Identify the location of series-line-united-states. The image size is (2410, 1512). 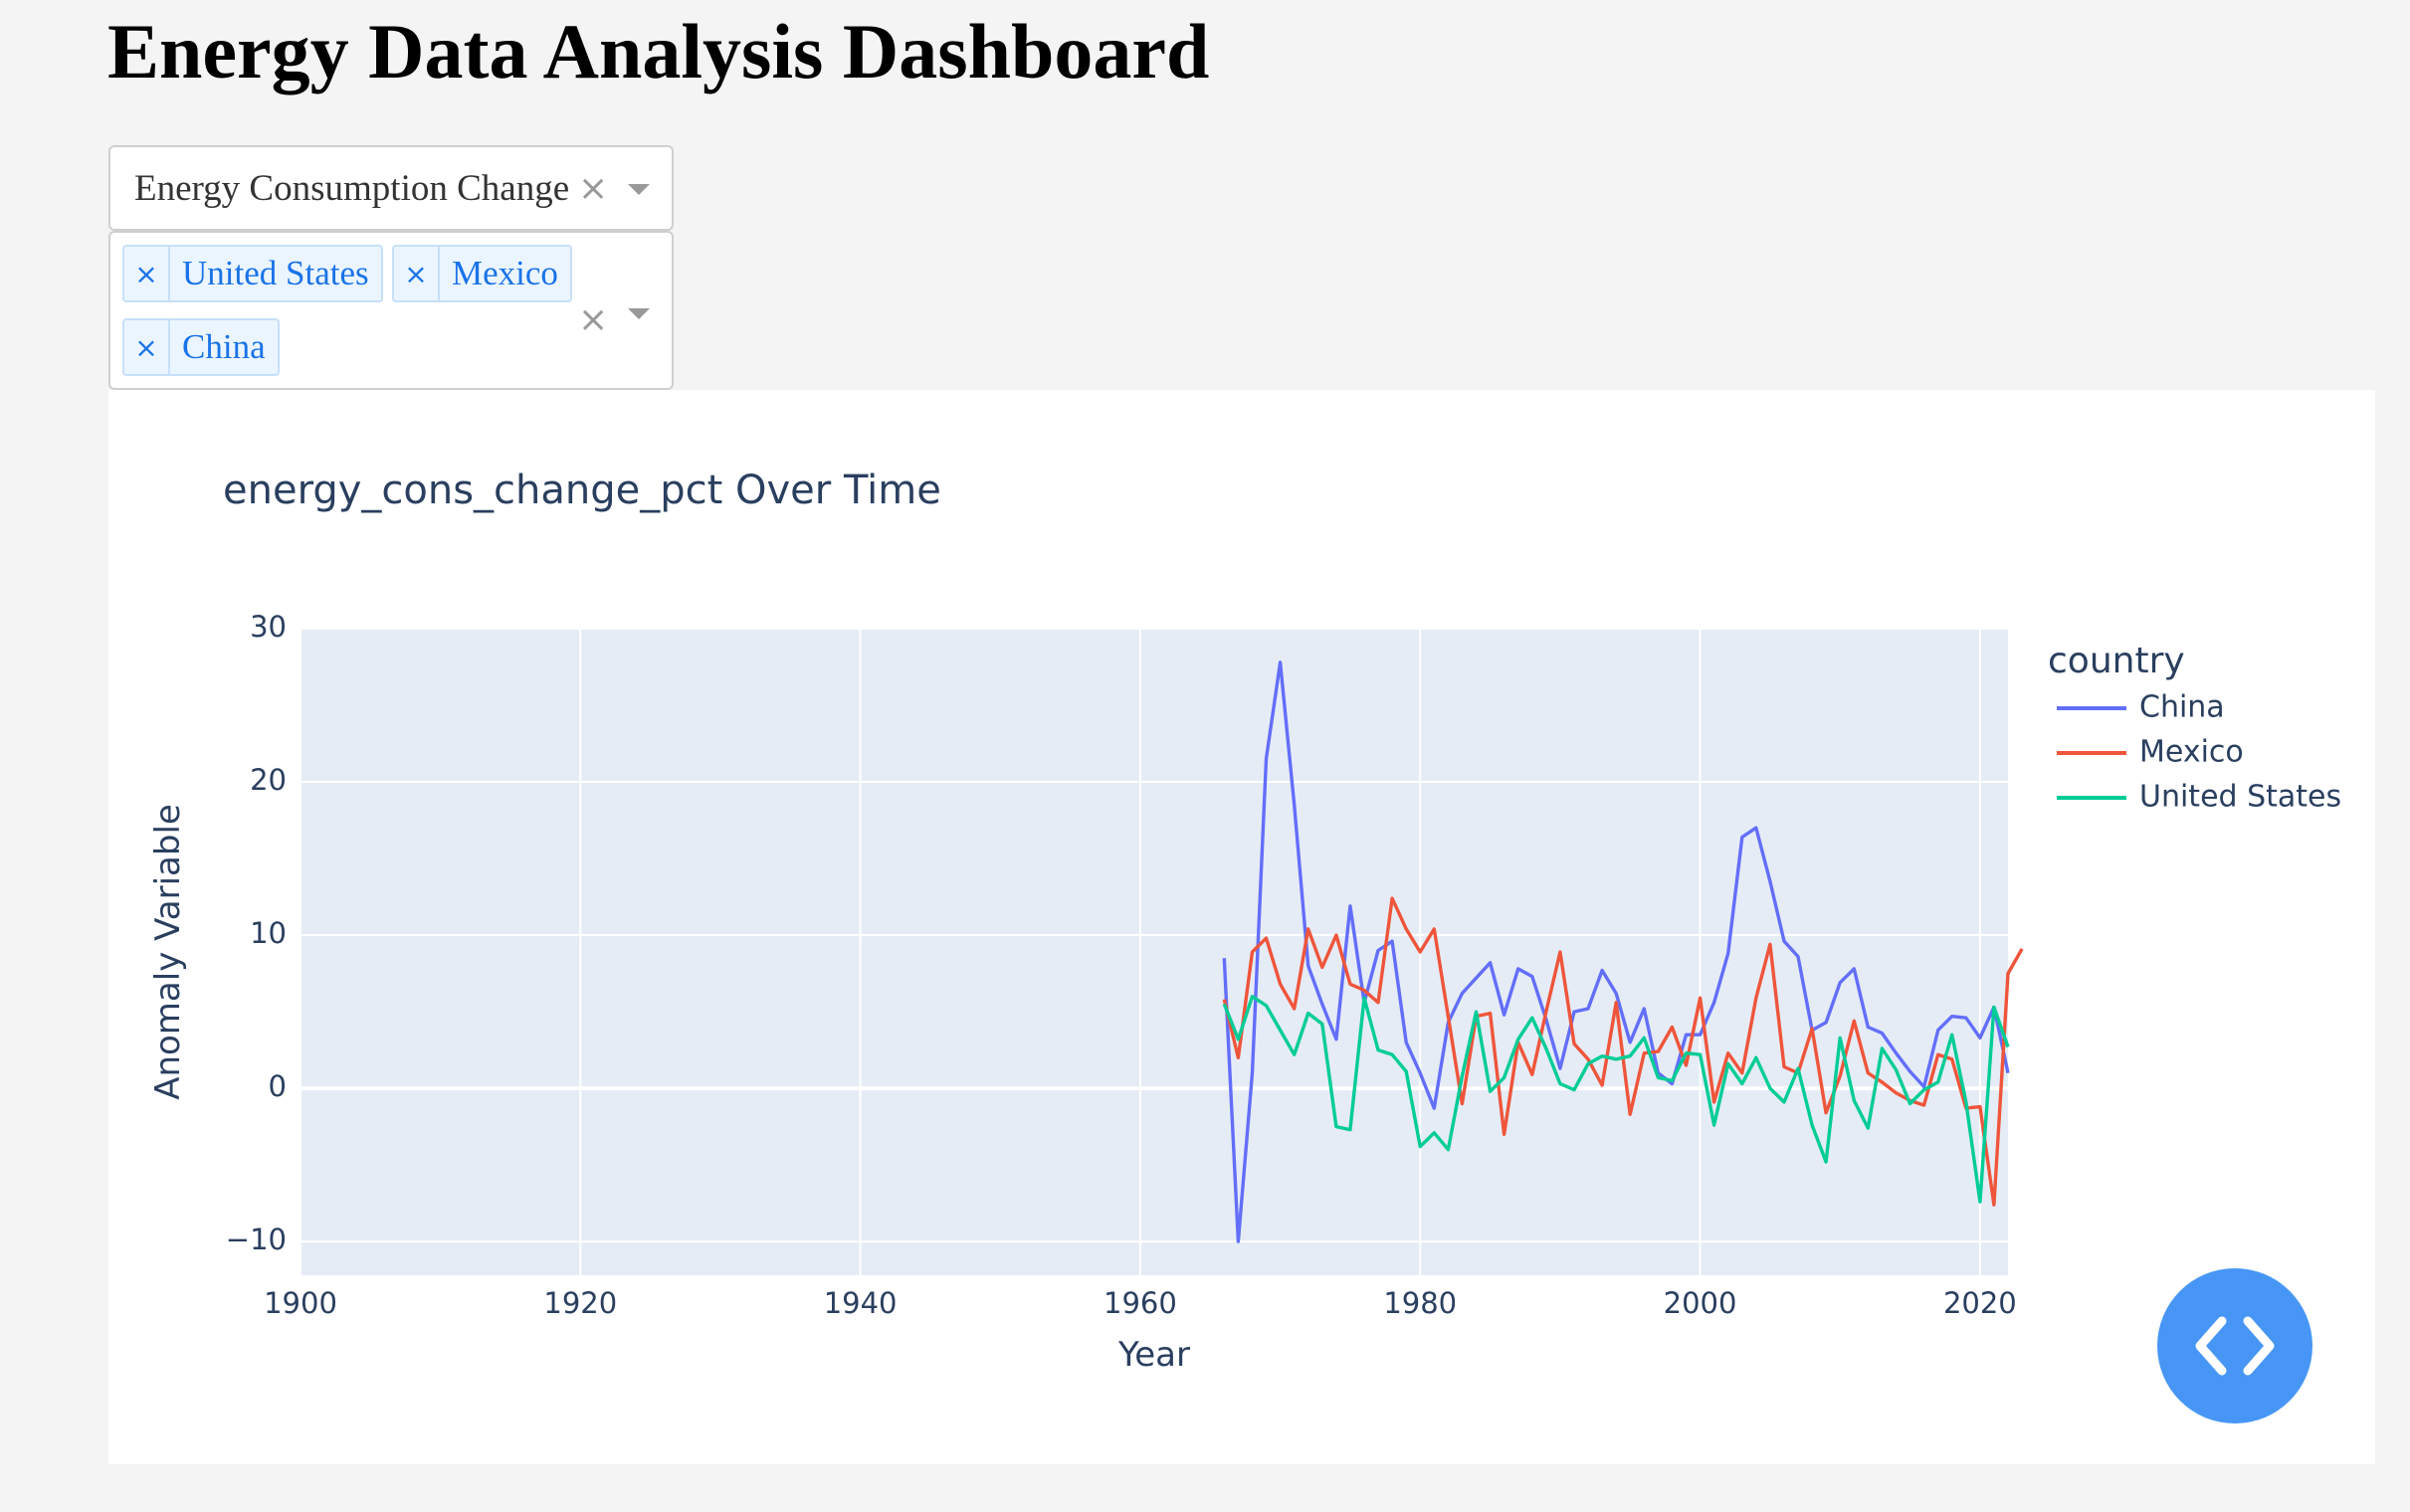
(1616, 1100).